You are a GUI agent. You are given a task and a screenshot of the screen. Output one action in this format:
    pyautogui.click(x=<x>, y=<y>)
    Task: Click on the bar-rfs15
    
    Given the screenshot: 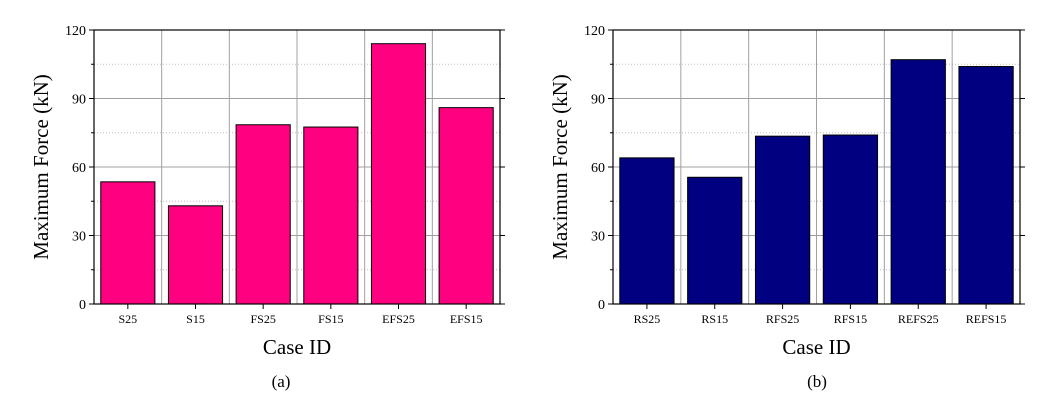 What is the action you would take?
    pyautogui.click(x=850, y=219)
    